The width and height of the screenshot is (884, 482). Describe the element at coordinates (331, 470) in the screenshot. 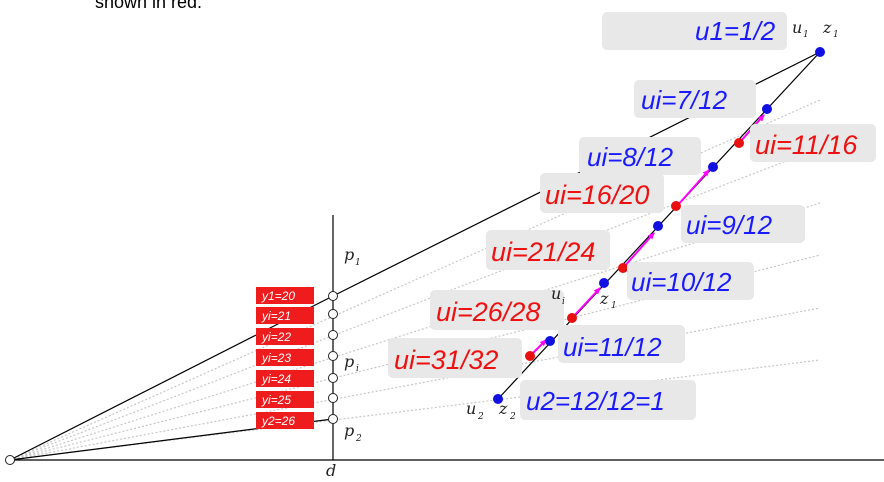

I see `label-d: d` at that location.